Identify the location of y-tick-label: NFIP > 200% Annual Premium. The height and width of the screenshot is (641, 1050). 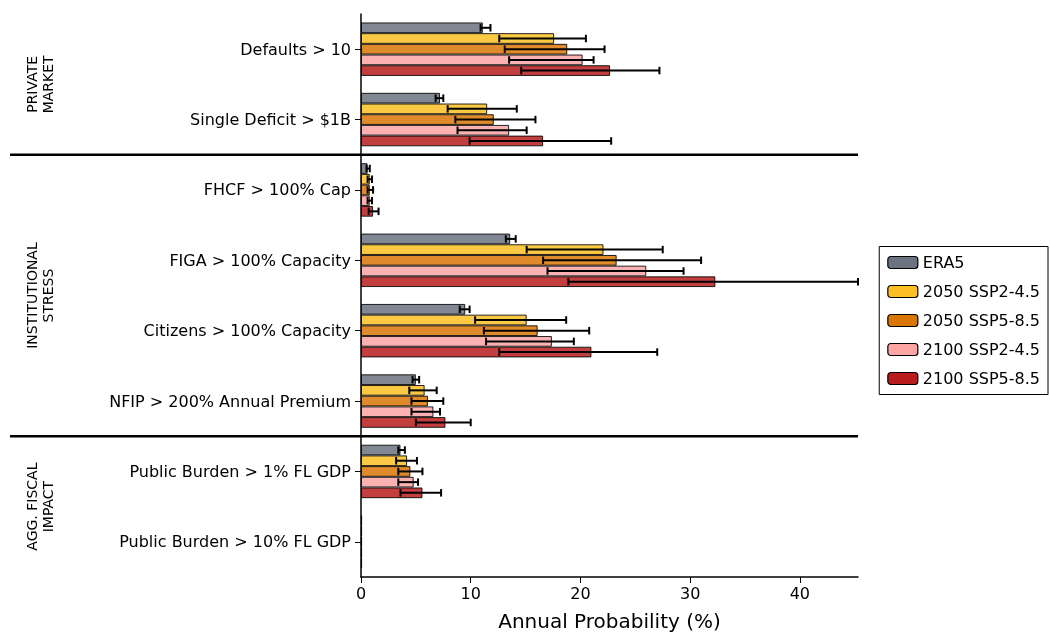
(230, 401).